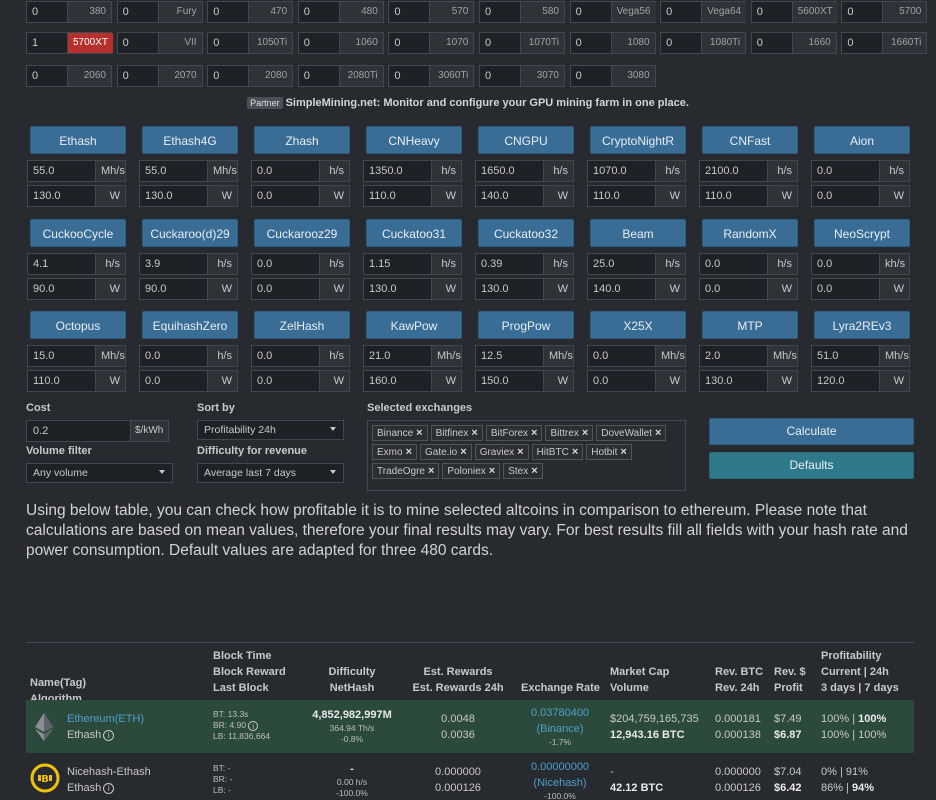 The image size is (936, 800). I want to click on hashrate-input: 25.0 h/s, so click(636, 264).